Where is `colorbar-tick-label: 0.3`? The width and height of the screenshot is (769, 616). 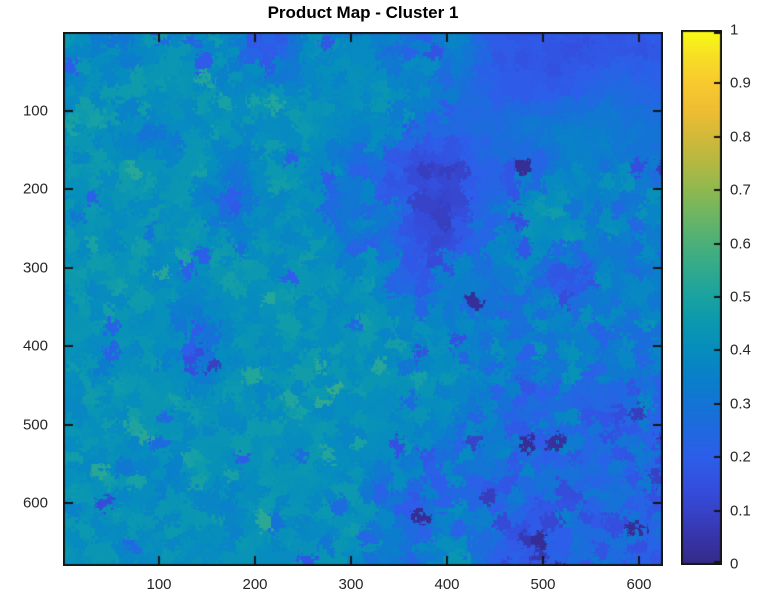
colorbar-tick-label: 0.3 is located at coordinates (740, 404).